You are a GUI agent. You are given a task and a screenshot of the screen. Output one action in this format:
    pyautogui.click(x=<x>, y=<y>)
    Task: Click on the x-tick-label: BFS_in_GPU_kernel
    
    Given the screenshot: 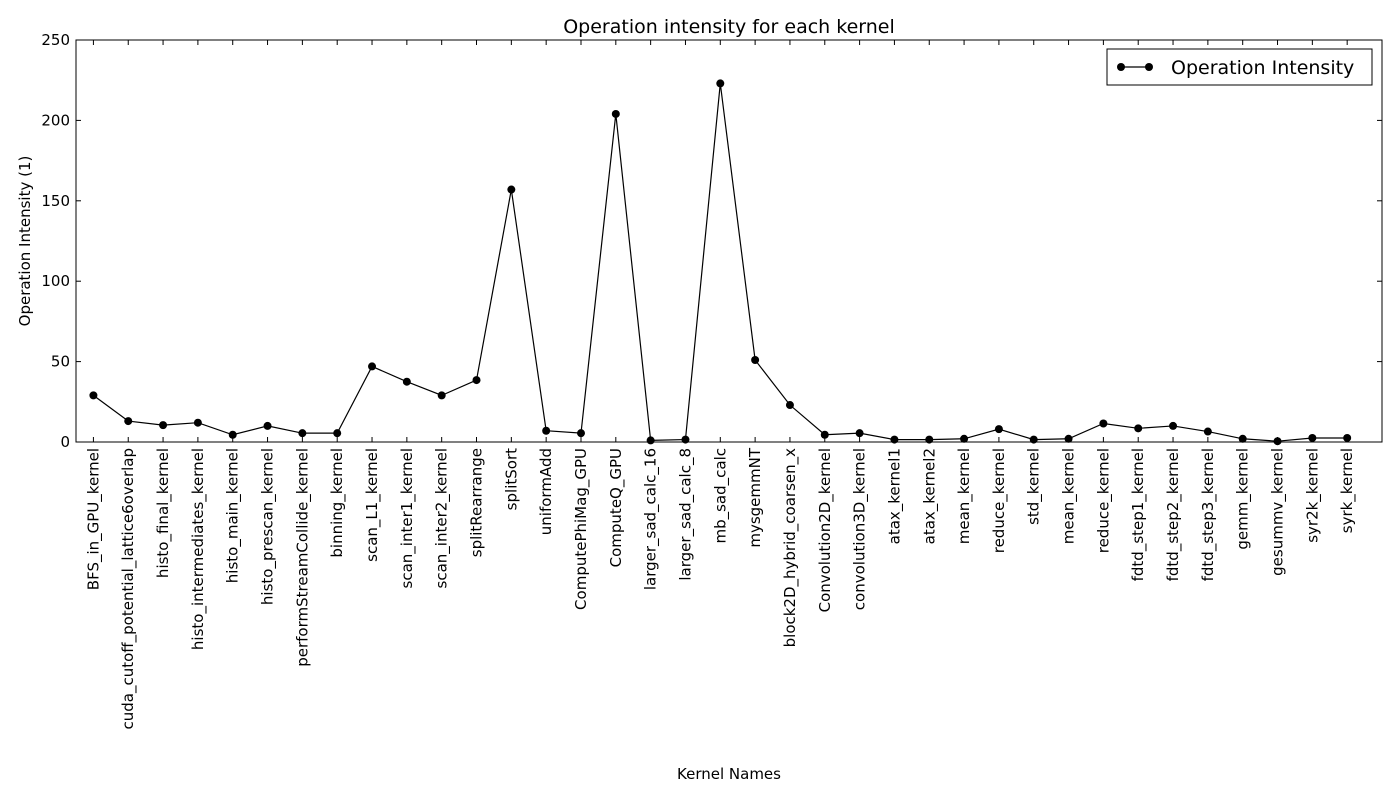 What is the action you would take?
    pyautogui.click(x=93, y=519)
    